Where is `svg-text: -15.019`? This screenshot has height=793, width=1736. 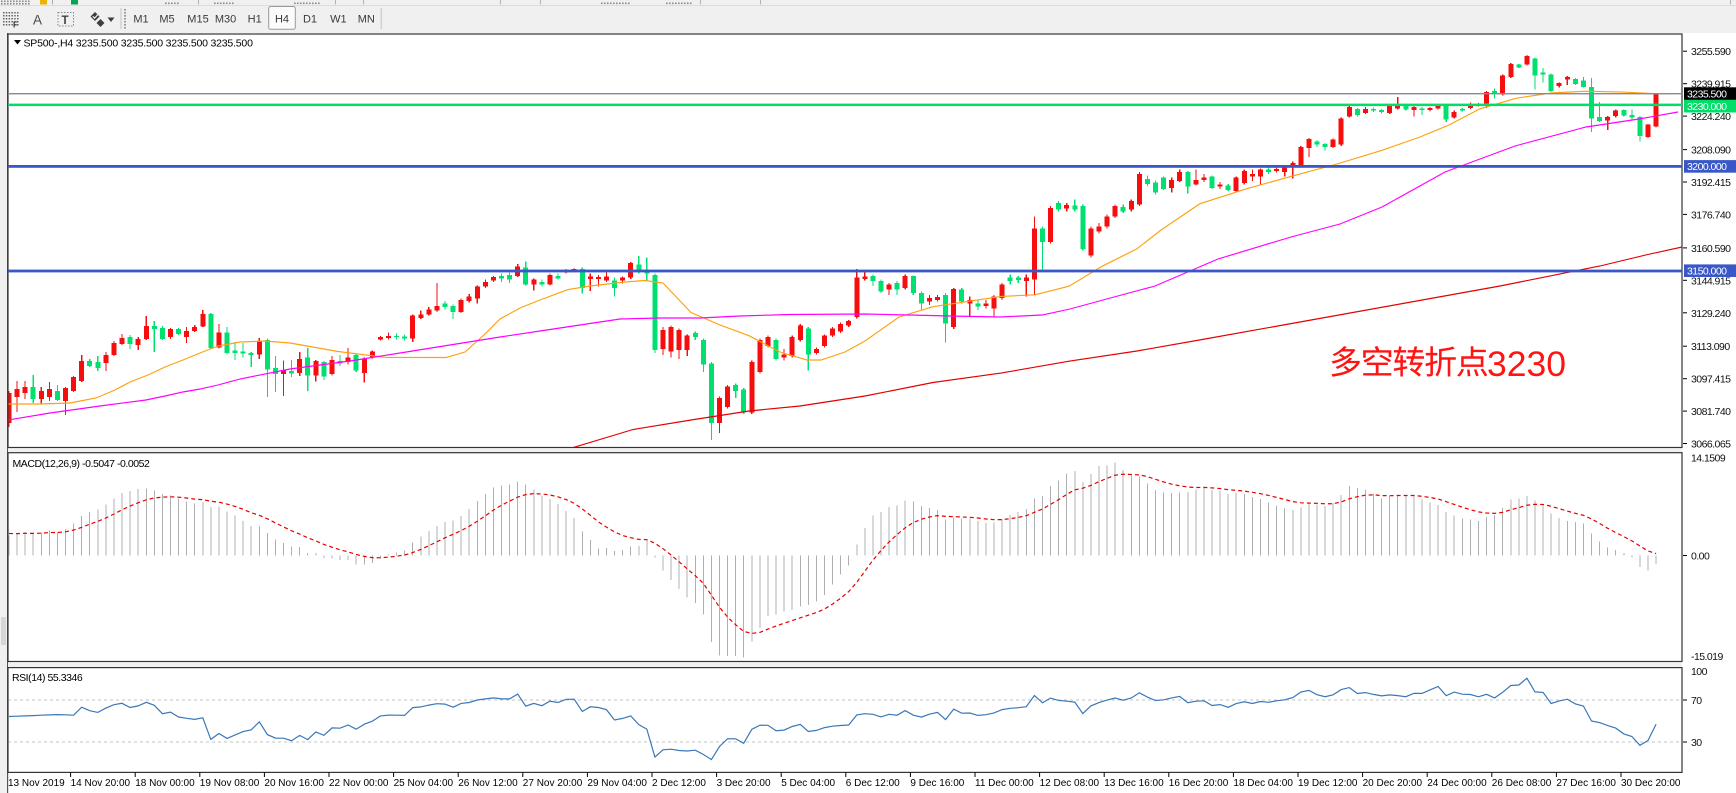
svg-text: -15.019 is located at coordinates (1707, 657).